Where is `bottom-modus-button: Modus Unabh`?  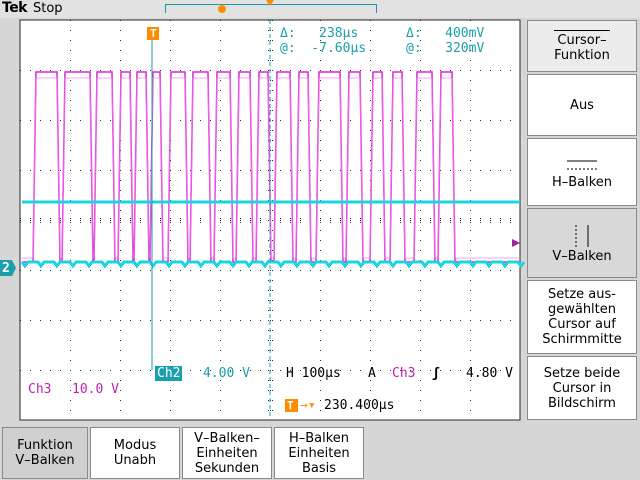 bottom-modus-button: Modus Unabh is located at coordinates (135, 453).